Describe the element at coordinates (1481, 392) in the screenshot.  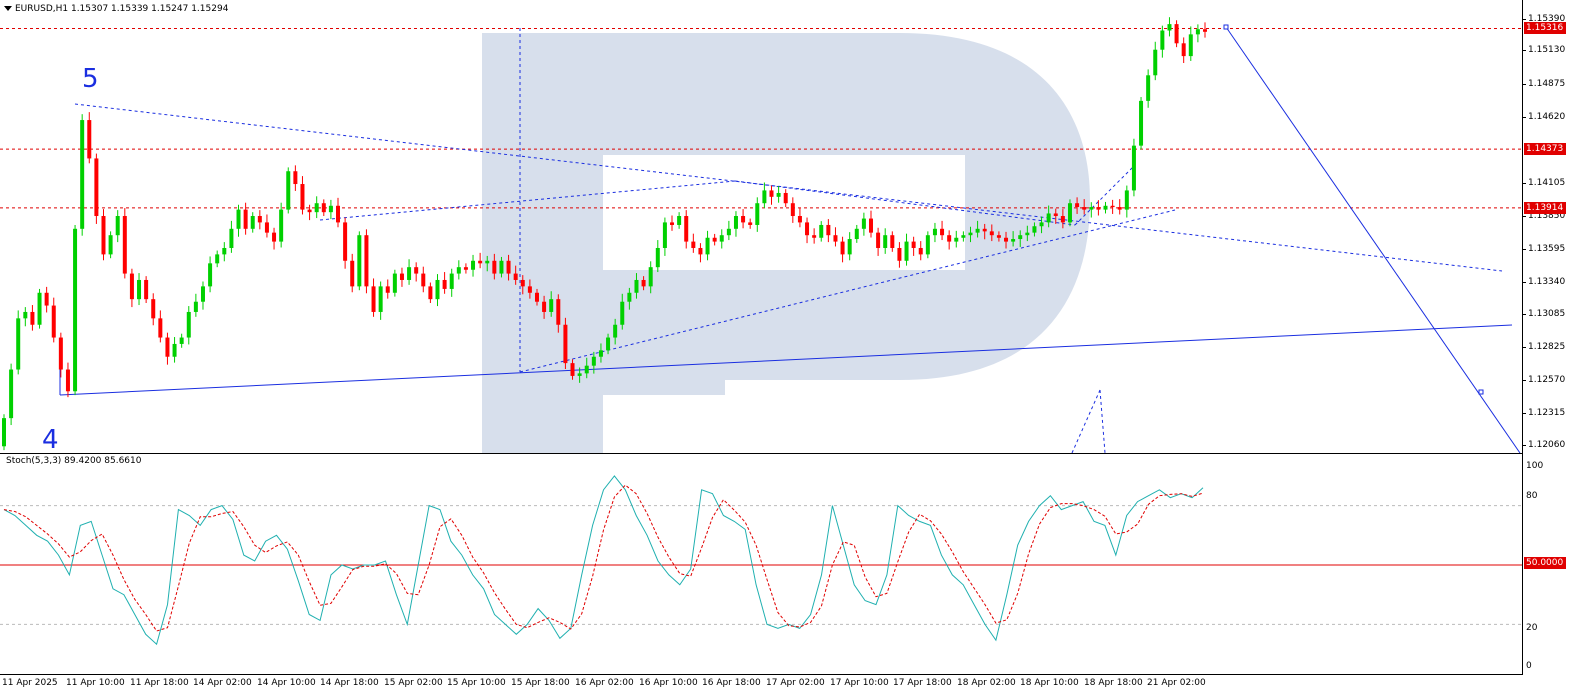
I see `forecast-anchor` at that location.